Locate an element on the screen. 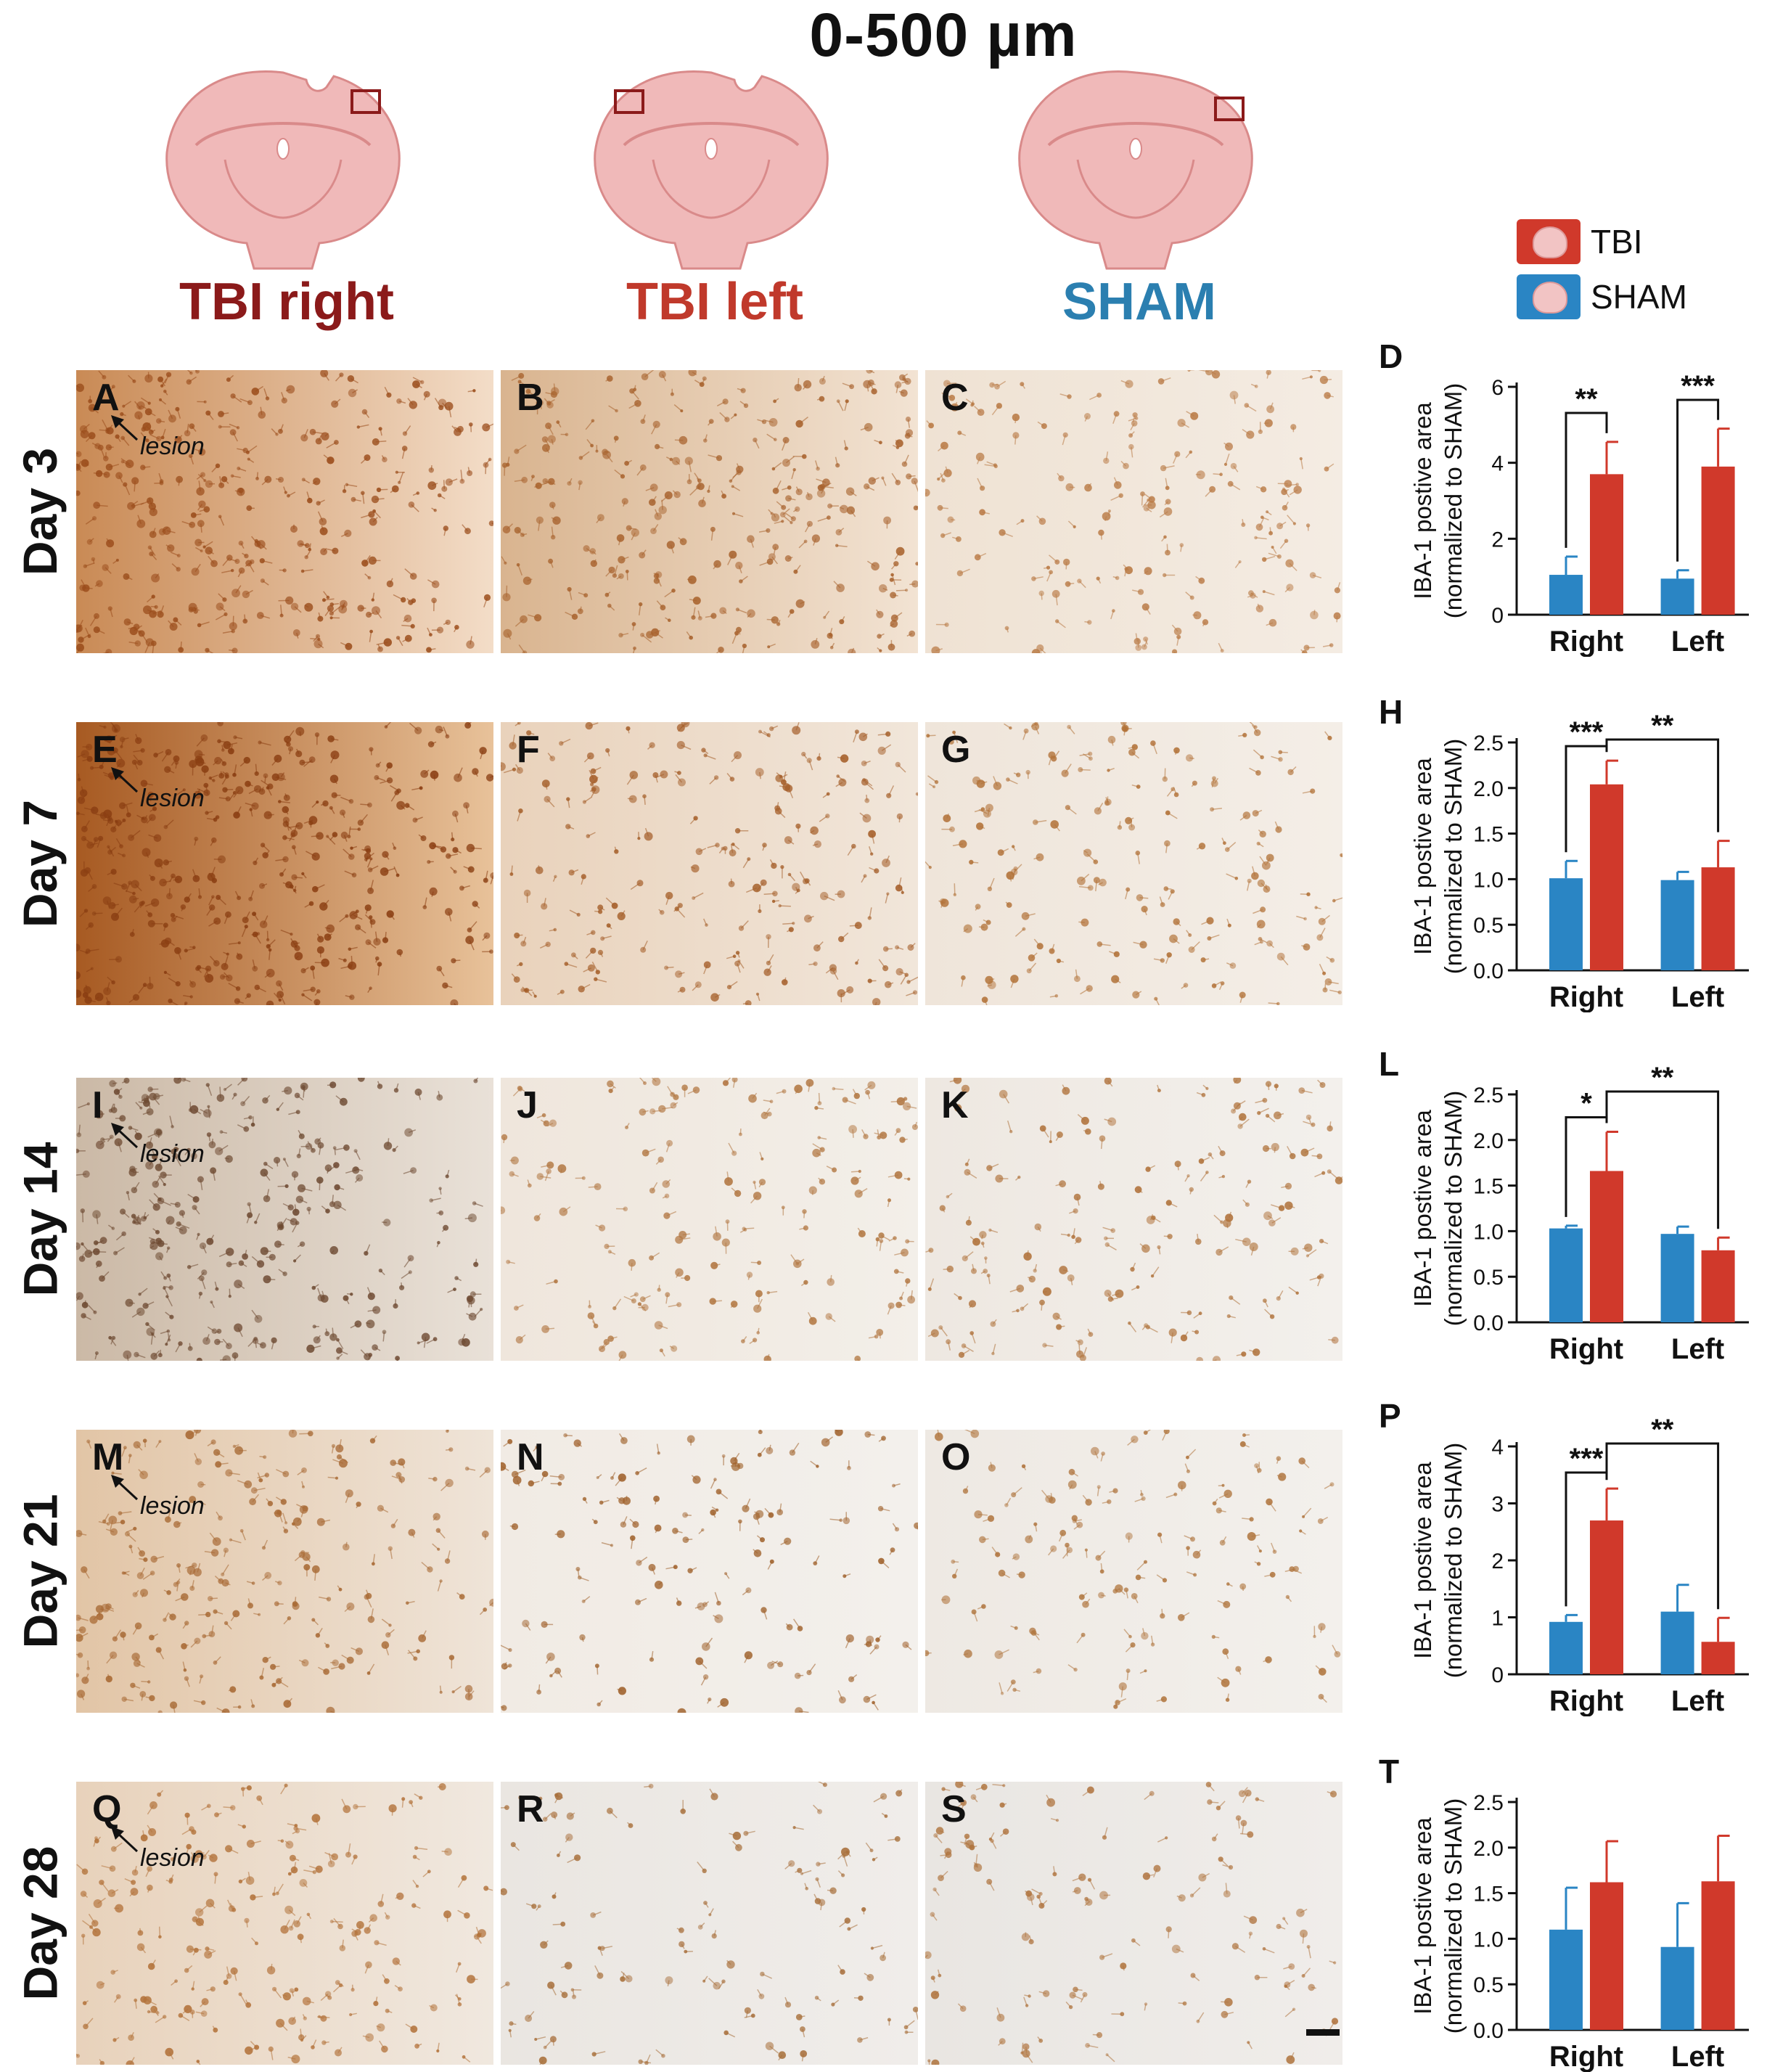 The width and height of the screenshot is (1767, 2072). chart-panel-label: T is located at coordinates (1389, 1771).